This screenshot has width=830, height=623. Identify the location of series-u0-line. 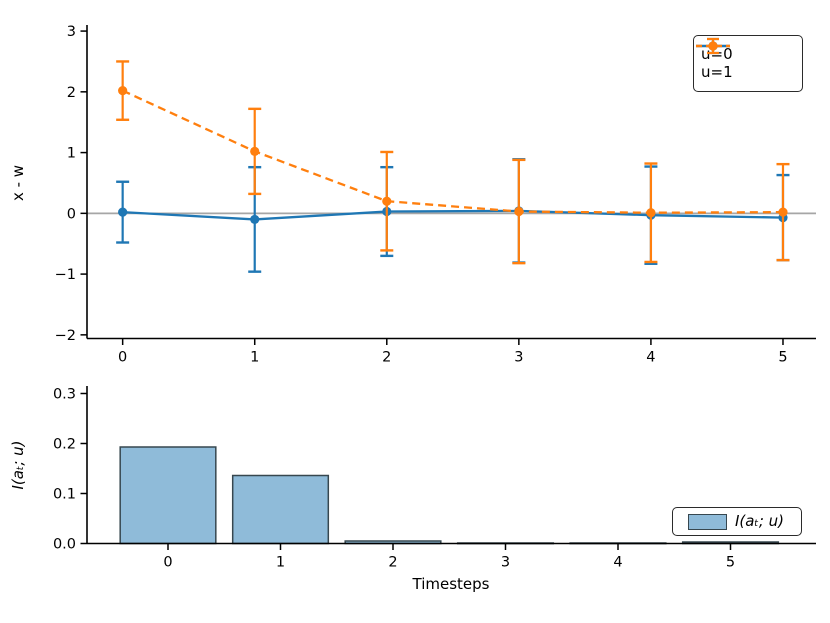
(453, 215).